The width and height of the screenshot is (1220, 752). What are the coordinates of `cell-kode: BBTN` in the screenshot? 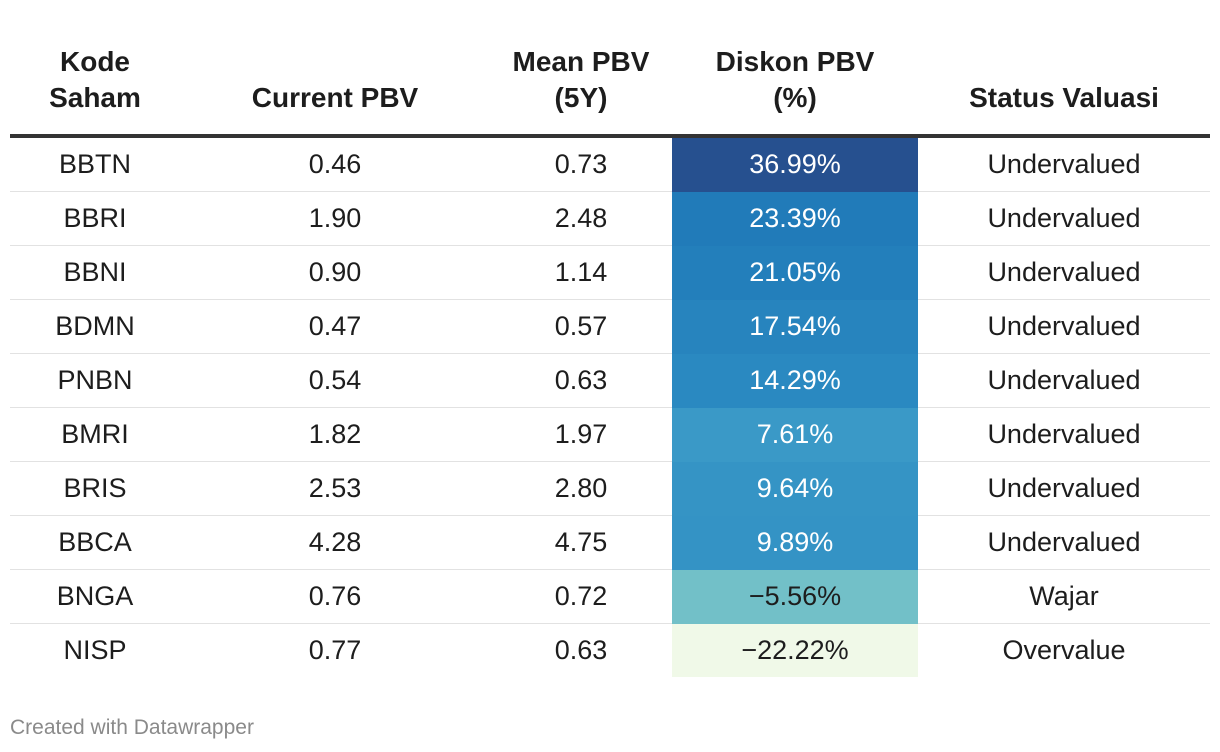 It's located at (95, 164).